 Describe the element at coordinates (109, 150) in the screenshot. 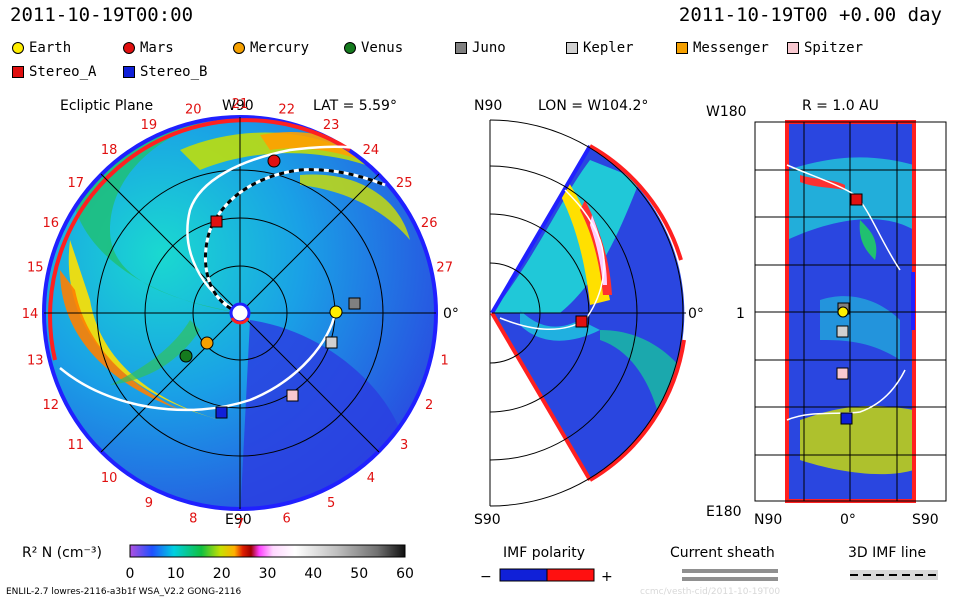

I see `sector-number: 18` at that location.